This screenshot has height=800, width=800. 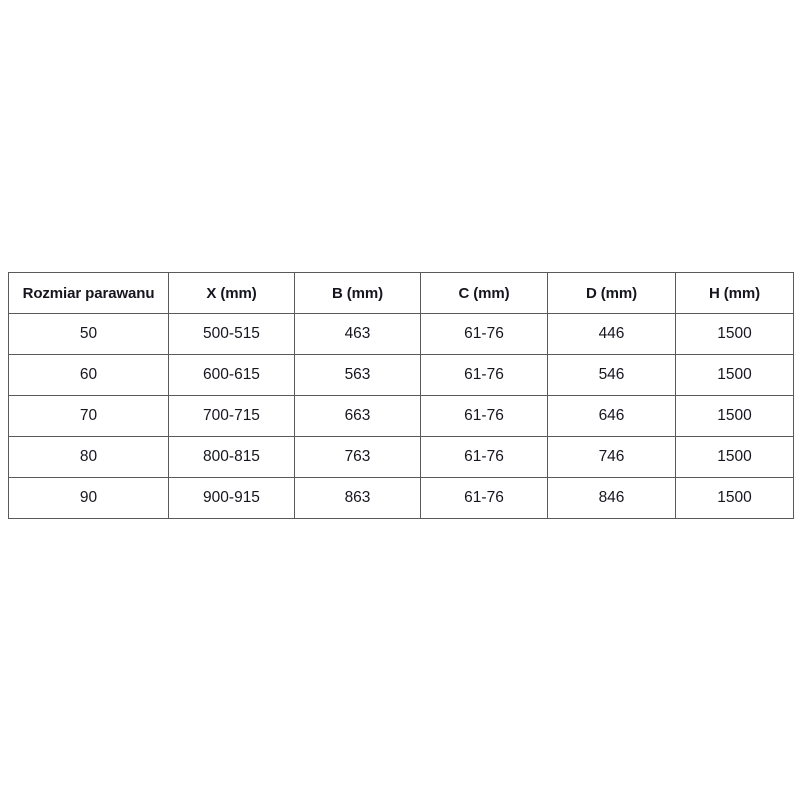 I want to click on table-cell: 500-515, so click(x=231, y=334).